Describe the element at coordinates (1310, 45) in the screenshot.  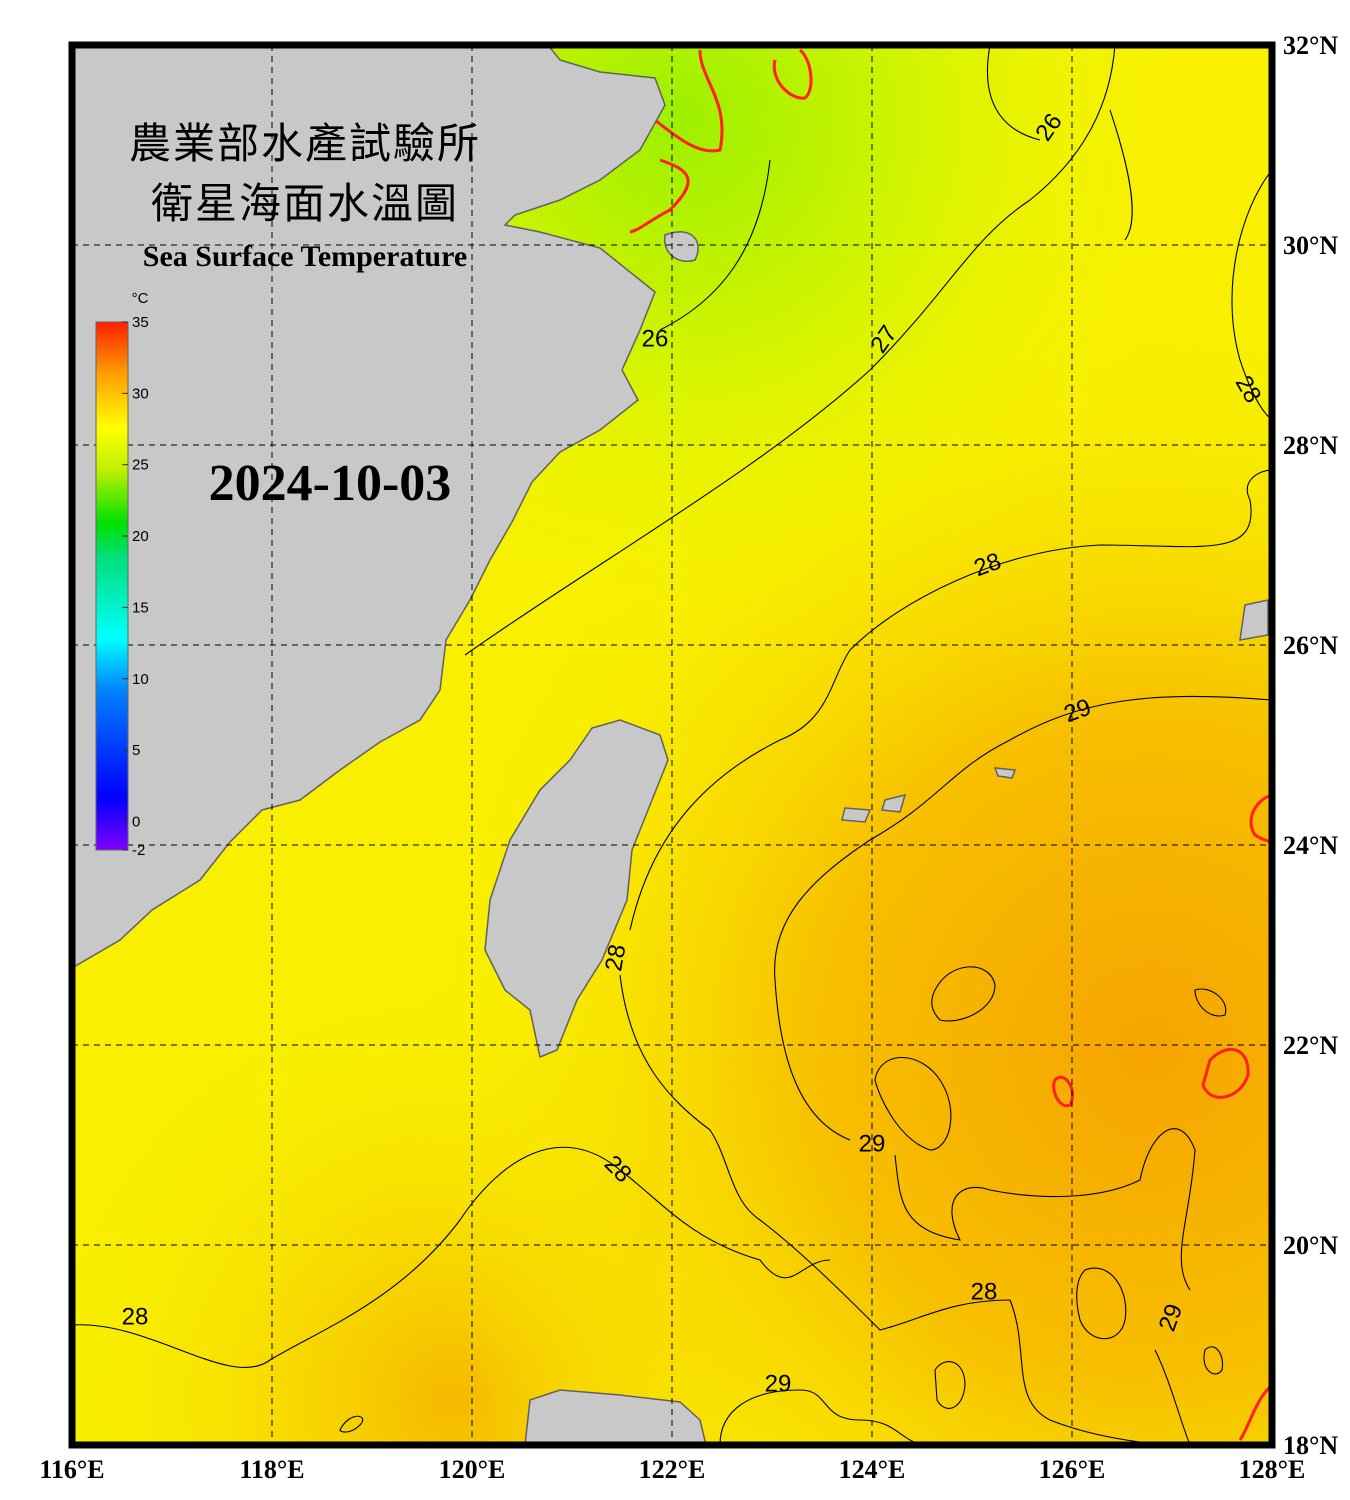
I see `y-tick-label: 32°N` at that location.